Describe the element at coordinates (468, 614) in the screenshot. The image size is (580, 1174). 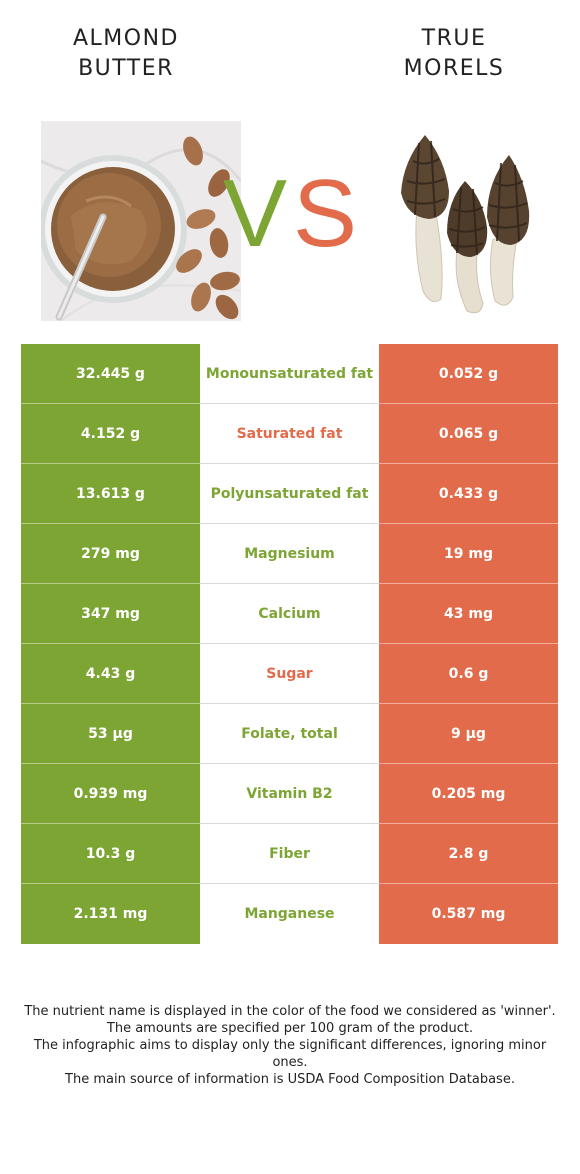
I see `right-value: 43 mg` at that location.